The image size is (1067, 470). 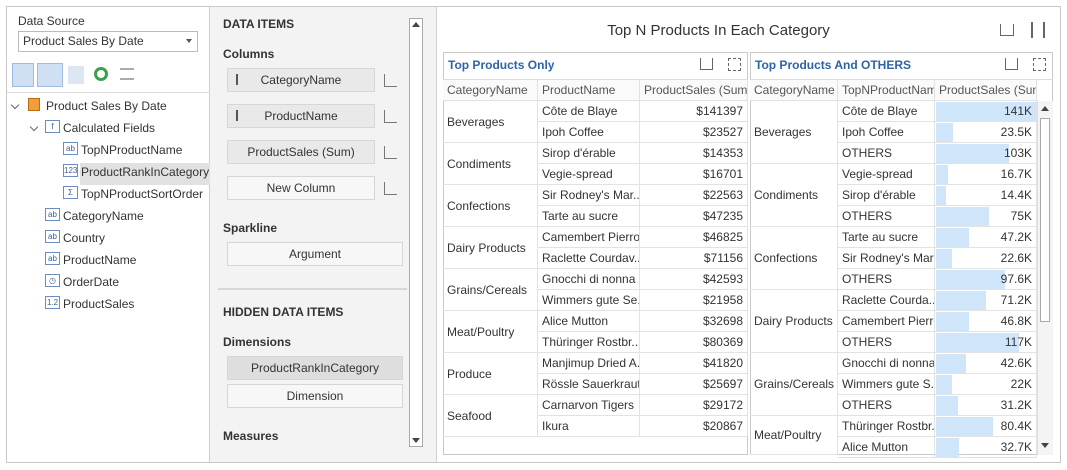 I want to click on scroll-thumb, so click(x=1045, y=220).